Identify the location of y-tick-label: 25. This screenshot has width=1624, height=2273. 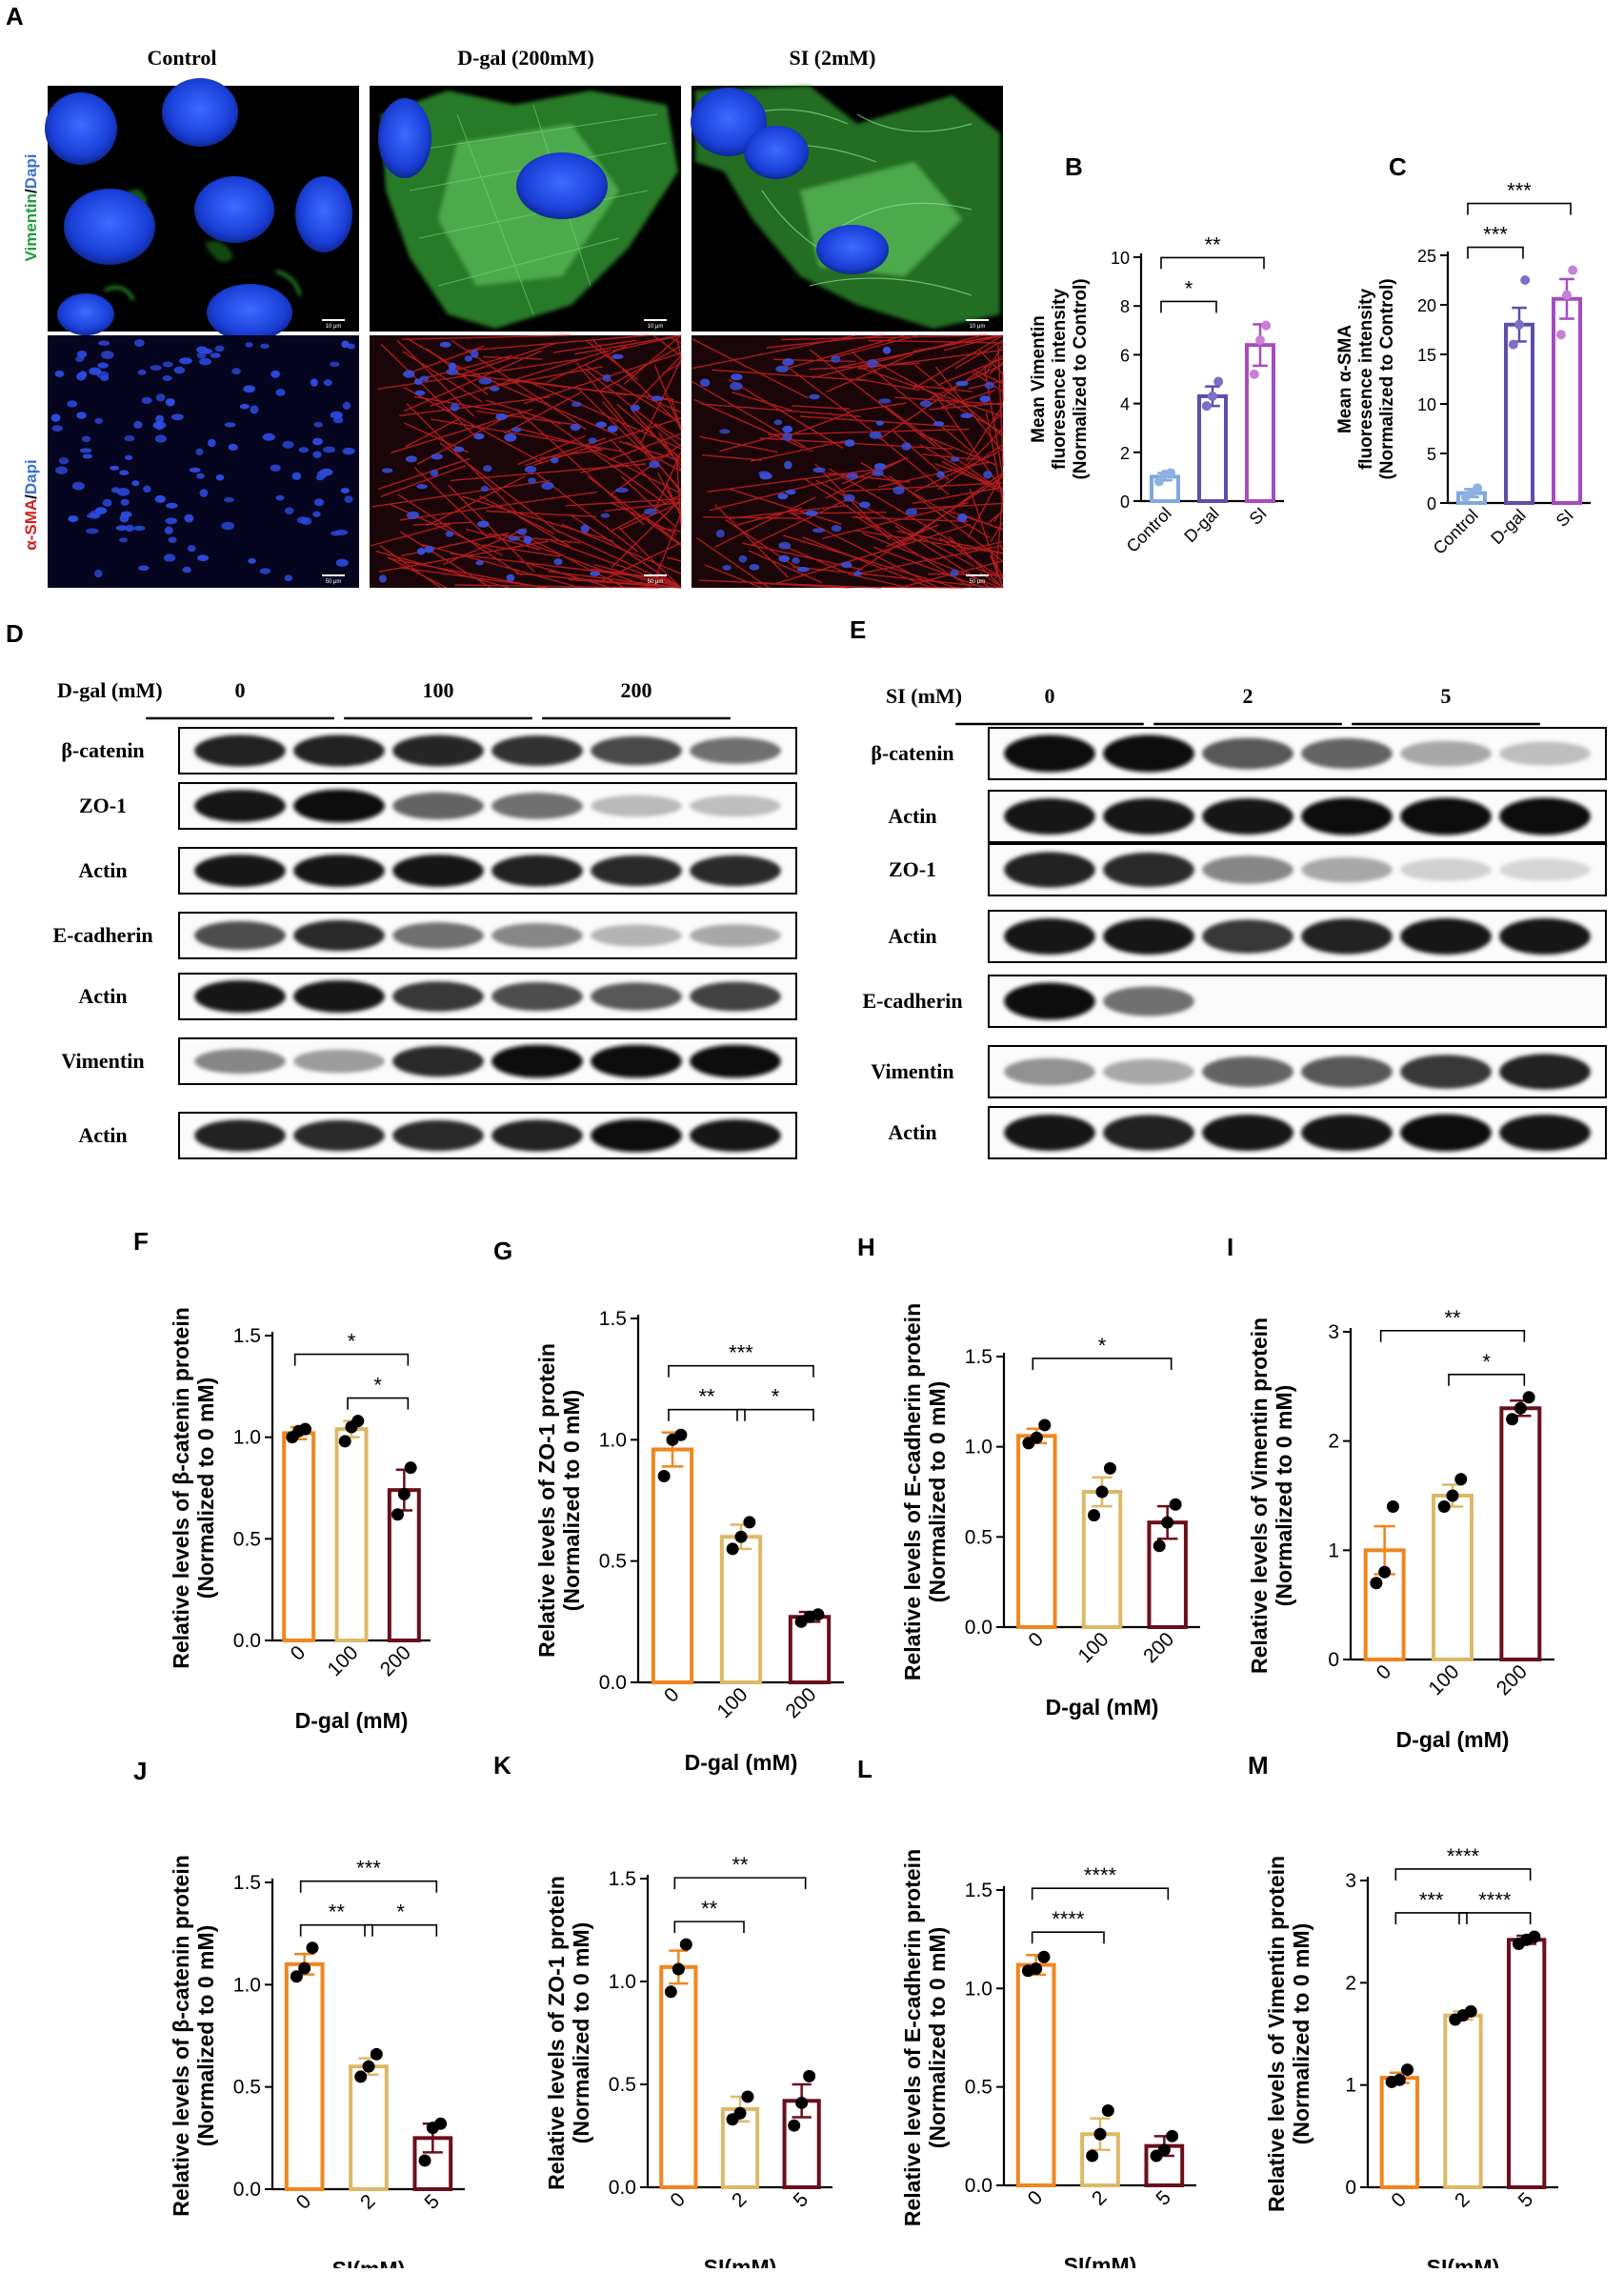
(1426, 257).